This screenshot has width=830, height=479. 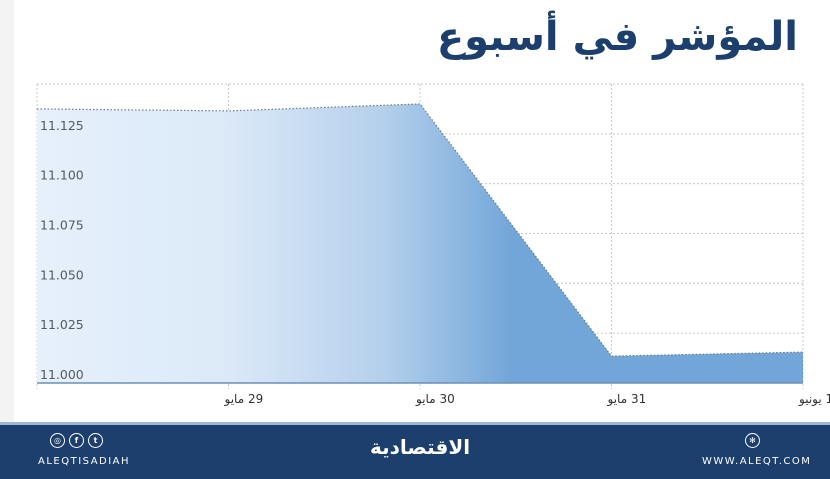 I want to click on y-tick-label: 11.075, so click(x=62, y=225).